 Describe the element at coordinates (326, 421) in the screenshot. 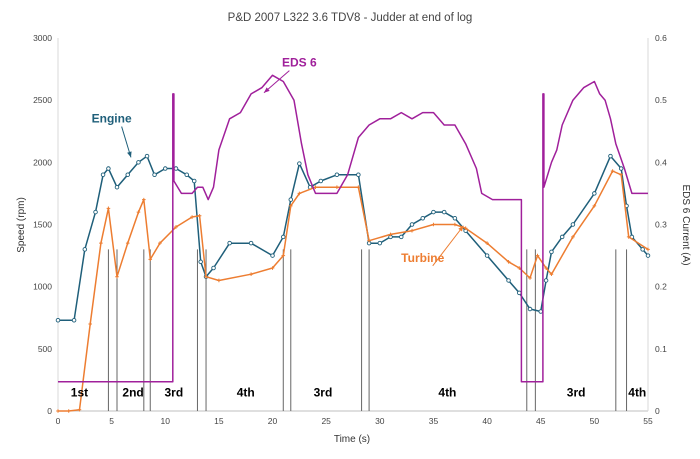

I see `x-tick-label: 25` at that location.